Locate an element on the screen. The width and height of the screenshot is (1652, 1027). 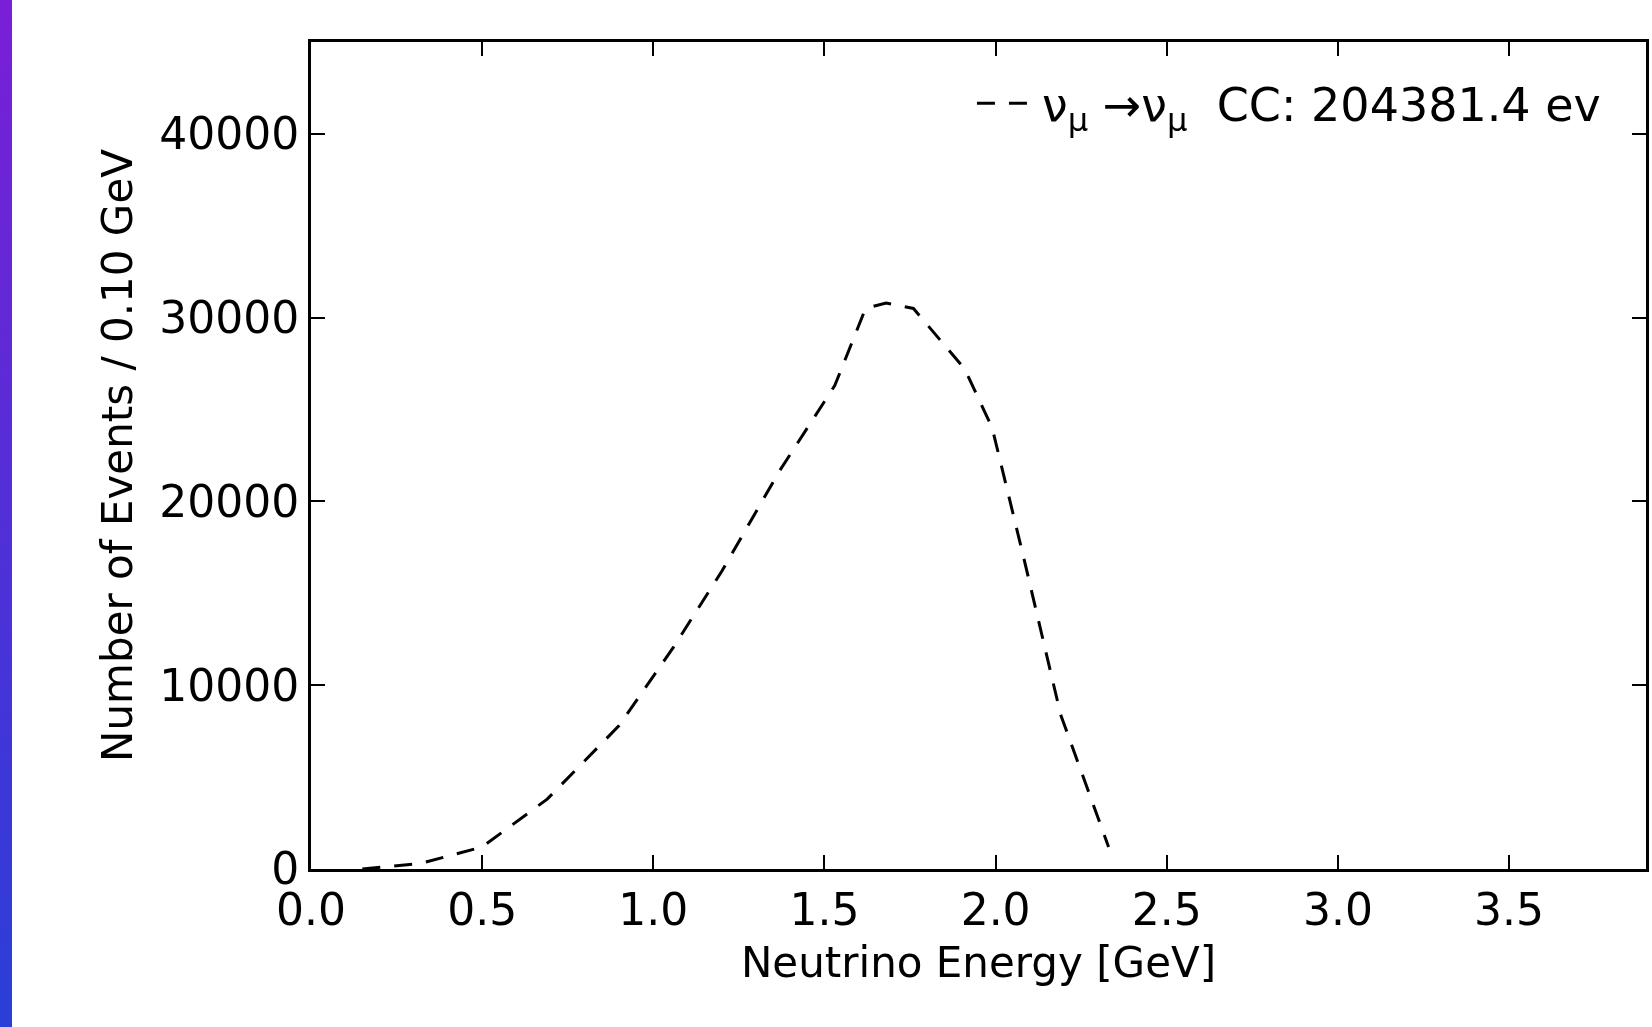
y-tick-label: 40000 is located at coordinates (229, 134).